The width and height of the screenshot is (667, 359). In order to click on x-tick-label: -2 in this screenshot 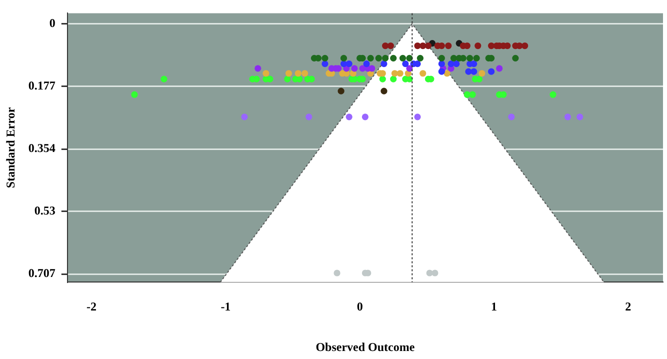, I will do `click(91, 306)`.